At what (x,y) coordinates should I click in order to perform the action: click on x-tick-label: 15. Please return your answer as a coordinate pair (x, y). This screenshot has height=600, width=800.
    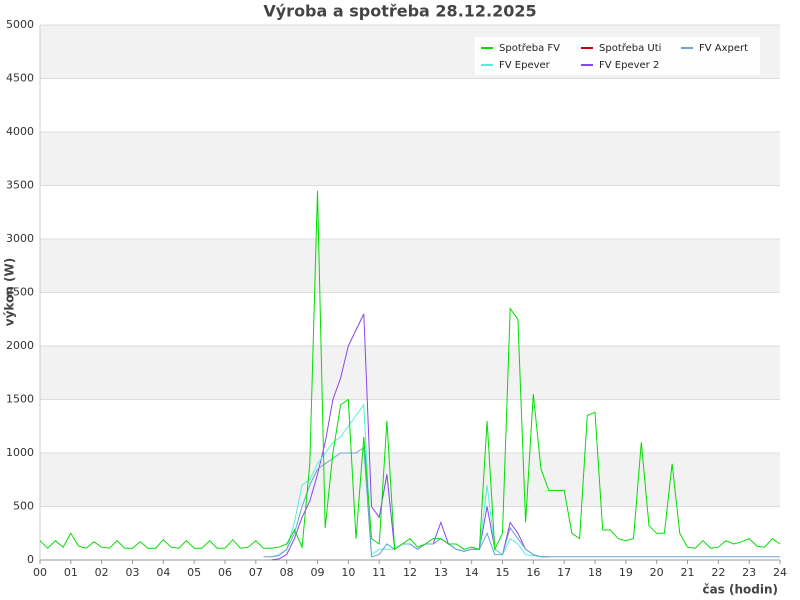
    Looking at the image, I should click on (503, 572).